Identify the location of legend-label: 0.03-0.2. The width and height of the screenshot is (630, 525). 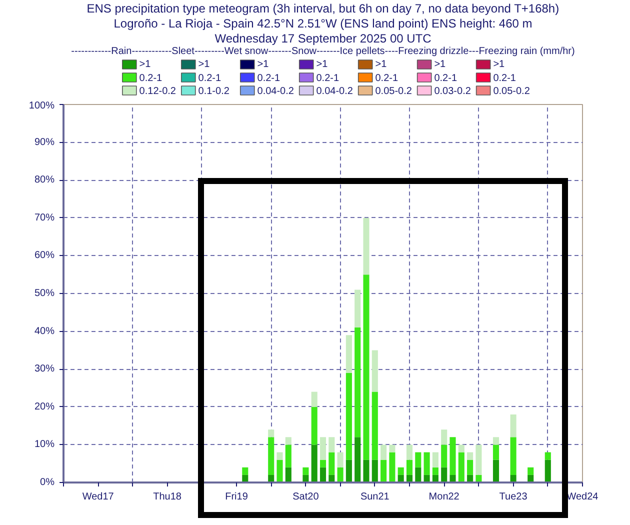
(453, 91).